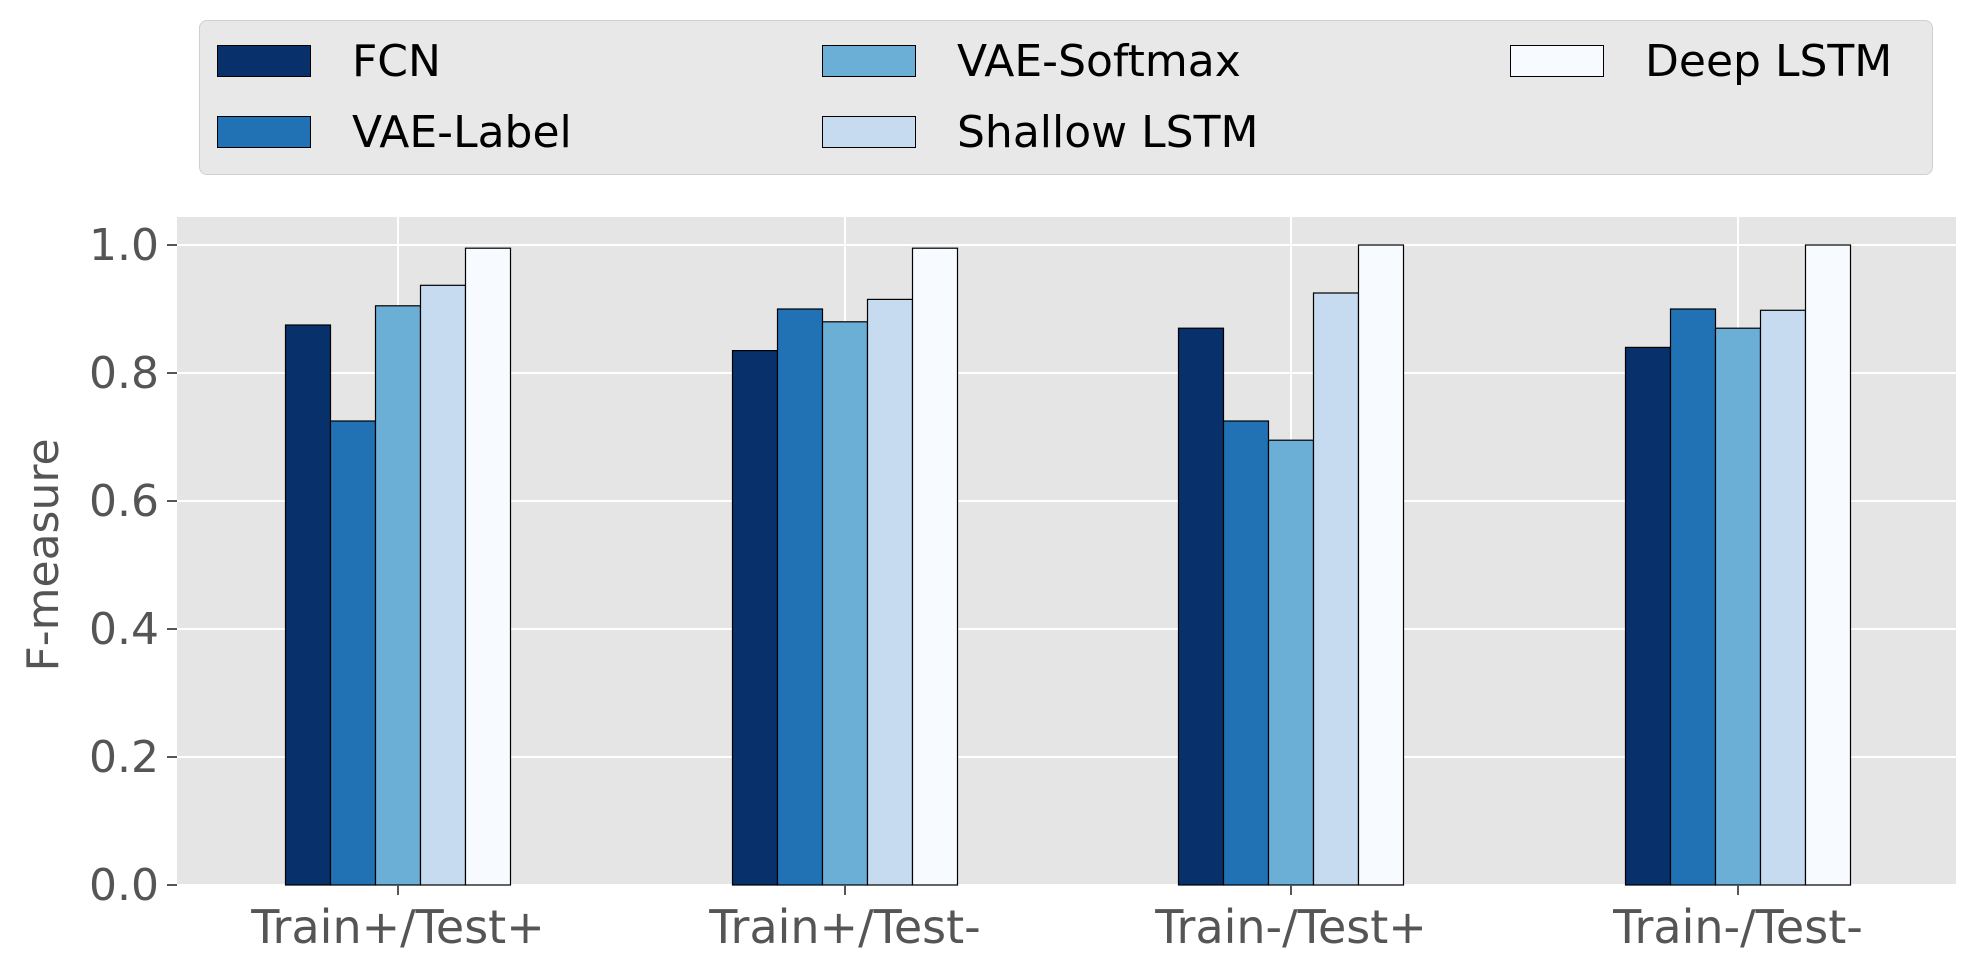  Describe the element at coordinates (264, 132) in the screenshot. I see `legend-swatch-vae-label` at that location.